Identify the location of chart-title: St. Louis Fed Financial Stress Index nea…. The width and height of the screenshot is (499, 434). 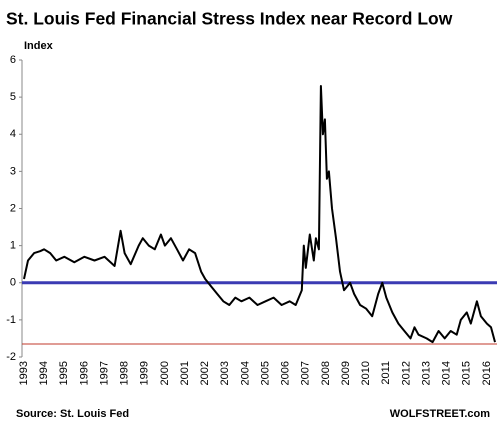
(229, 19).